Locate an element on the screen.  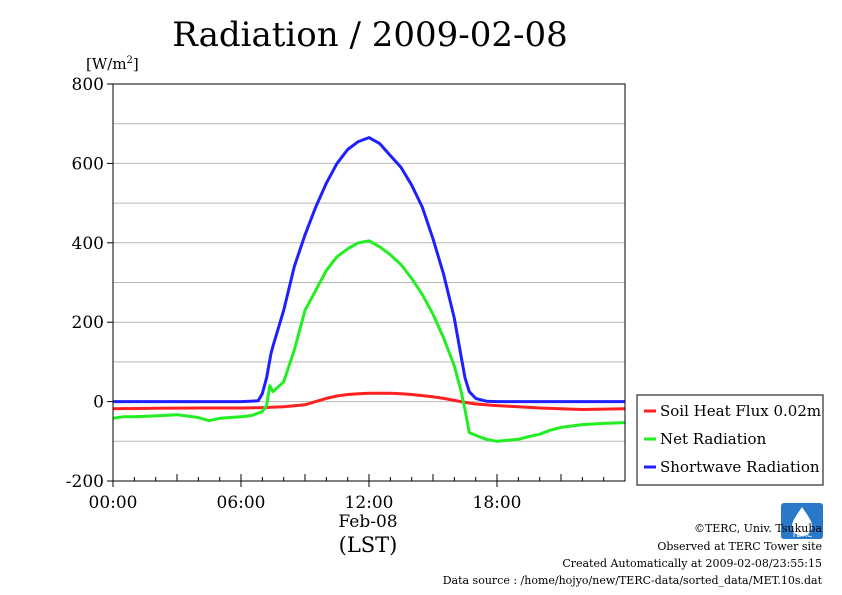
y-axis-ticks: -200 0 200 400 600 800 is located at coordinates (89, 283).